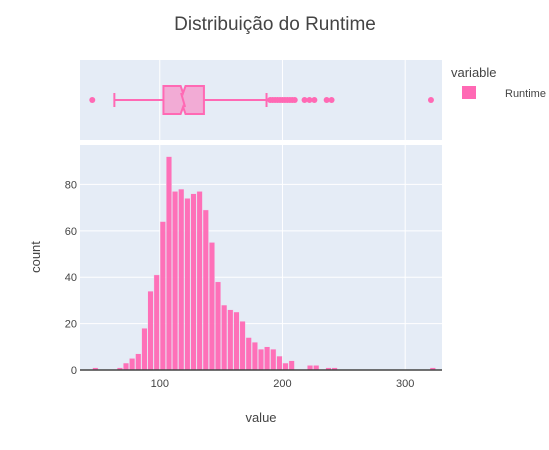 Image resolution: width=549 pixels, height=450 pixels. Describe the element at coordinates (160, 384) in the screenshot. I see `x-tick-label: 100` at that location.